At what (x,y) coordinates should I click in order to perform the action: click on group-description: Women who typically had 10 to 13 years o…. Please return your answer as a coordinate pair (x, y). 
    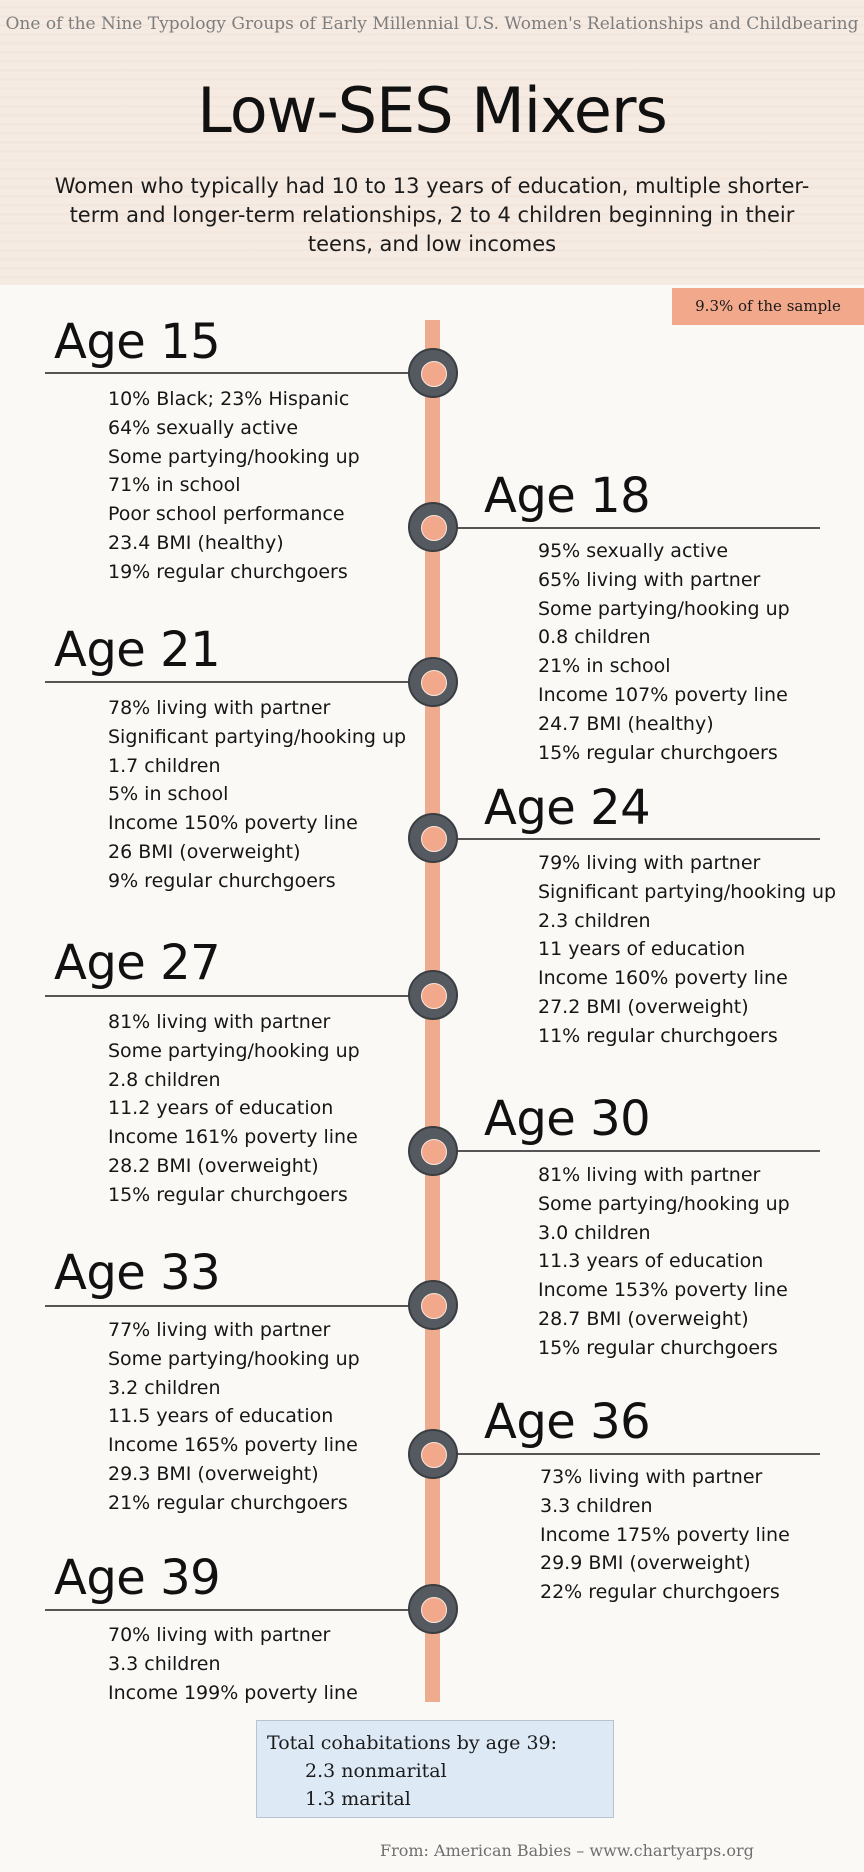
    Looking at the image, I should click on (432, 215).